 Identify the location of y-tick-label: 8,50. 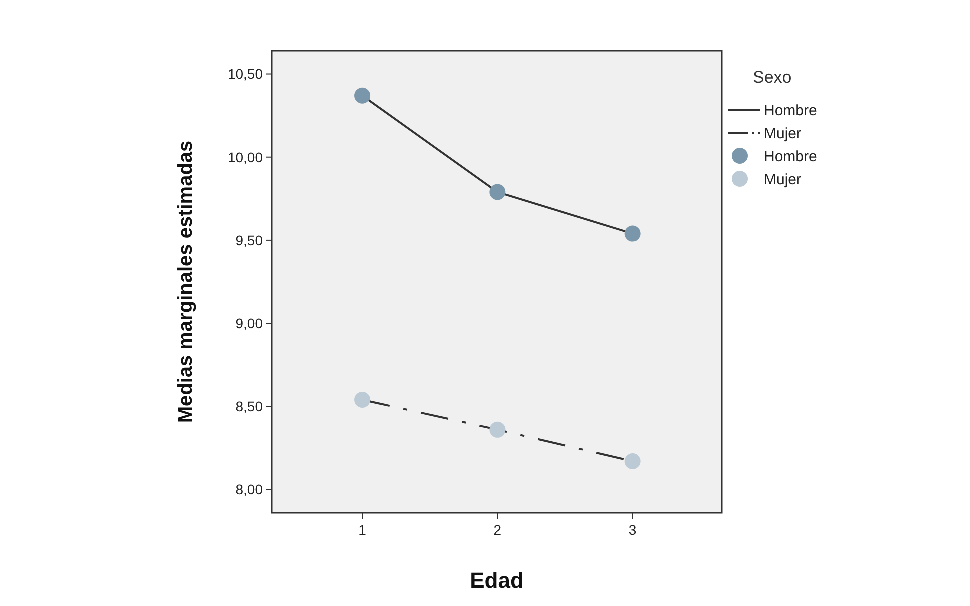
(250, 406).